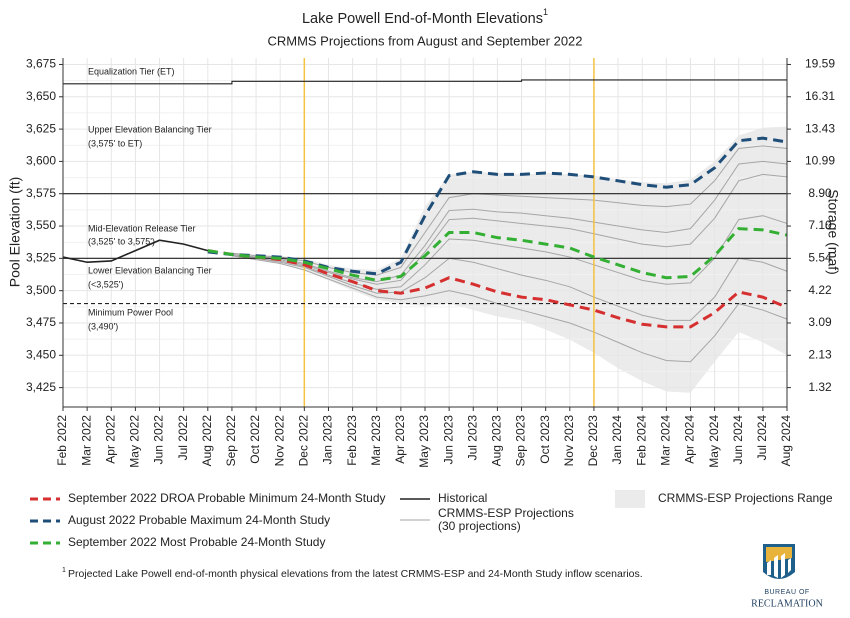  What do you see at coordinates (479, 526) in the screenshot?
I see `legend-label: (30 projections)` at bounding box center [479, 526].